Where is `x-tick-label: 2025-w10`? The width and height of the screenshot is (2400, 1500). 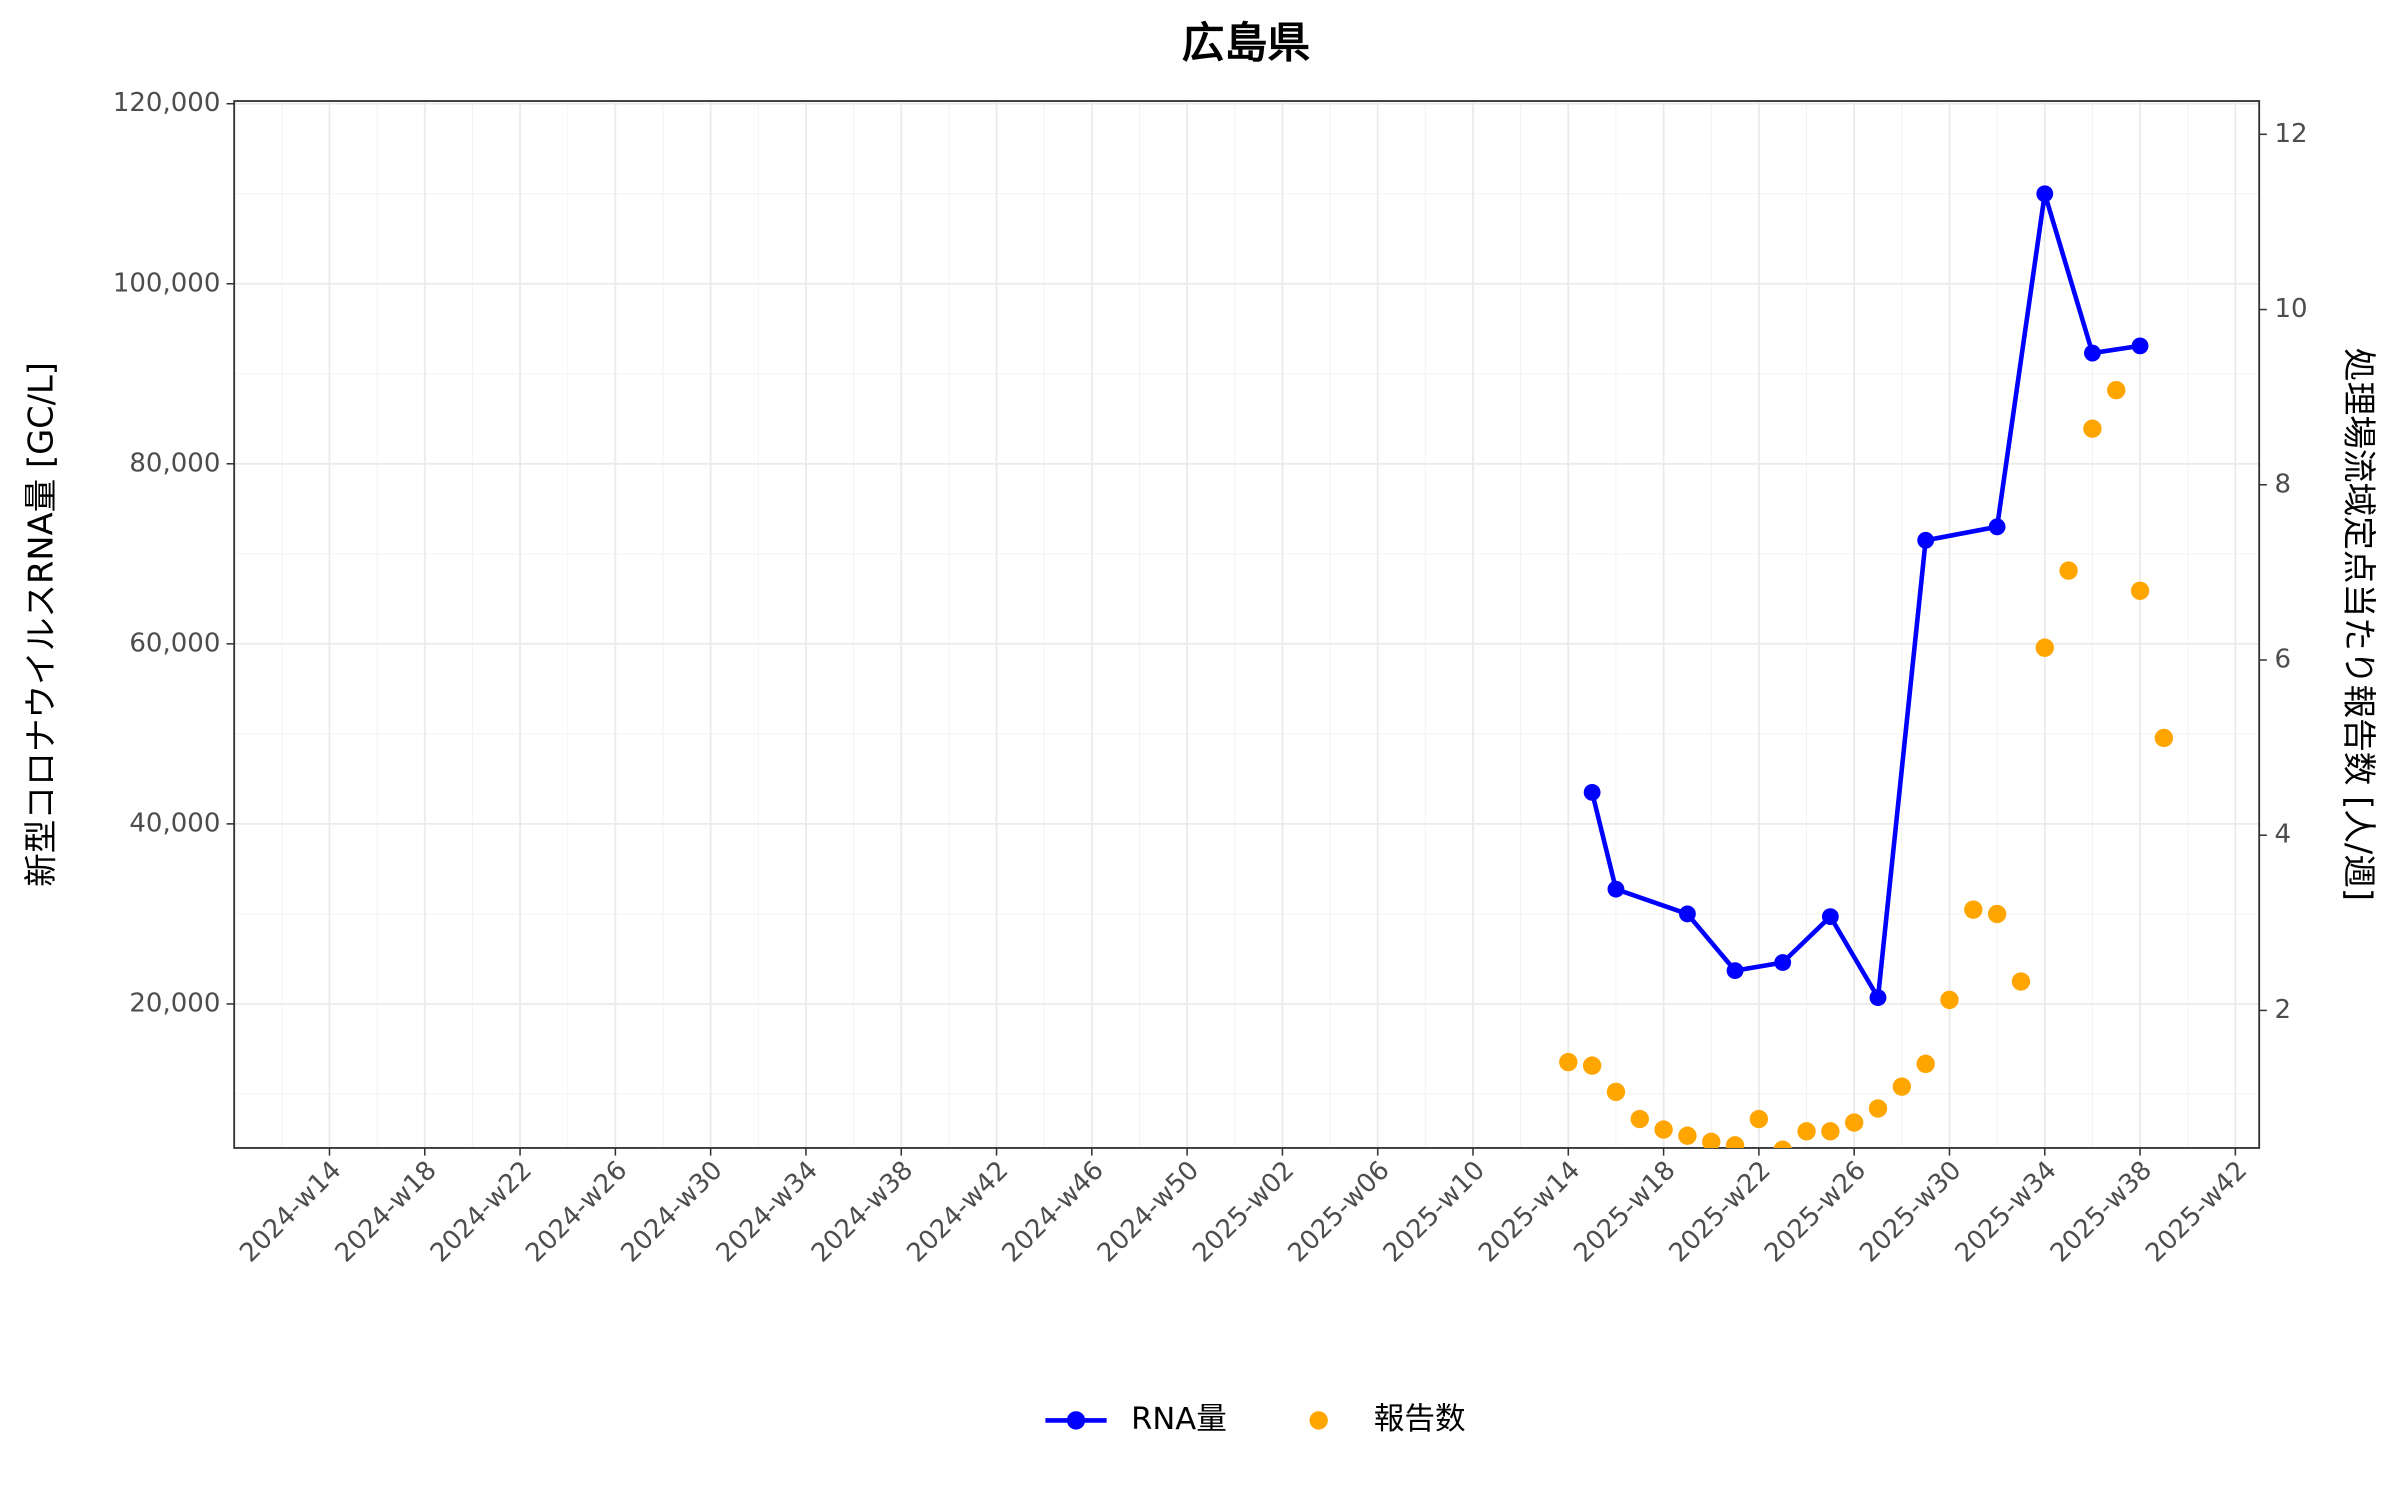
x-tick-label: 2025-w10 is located at coordinates (1434, 1211).